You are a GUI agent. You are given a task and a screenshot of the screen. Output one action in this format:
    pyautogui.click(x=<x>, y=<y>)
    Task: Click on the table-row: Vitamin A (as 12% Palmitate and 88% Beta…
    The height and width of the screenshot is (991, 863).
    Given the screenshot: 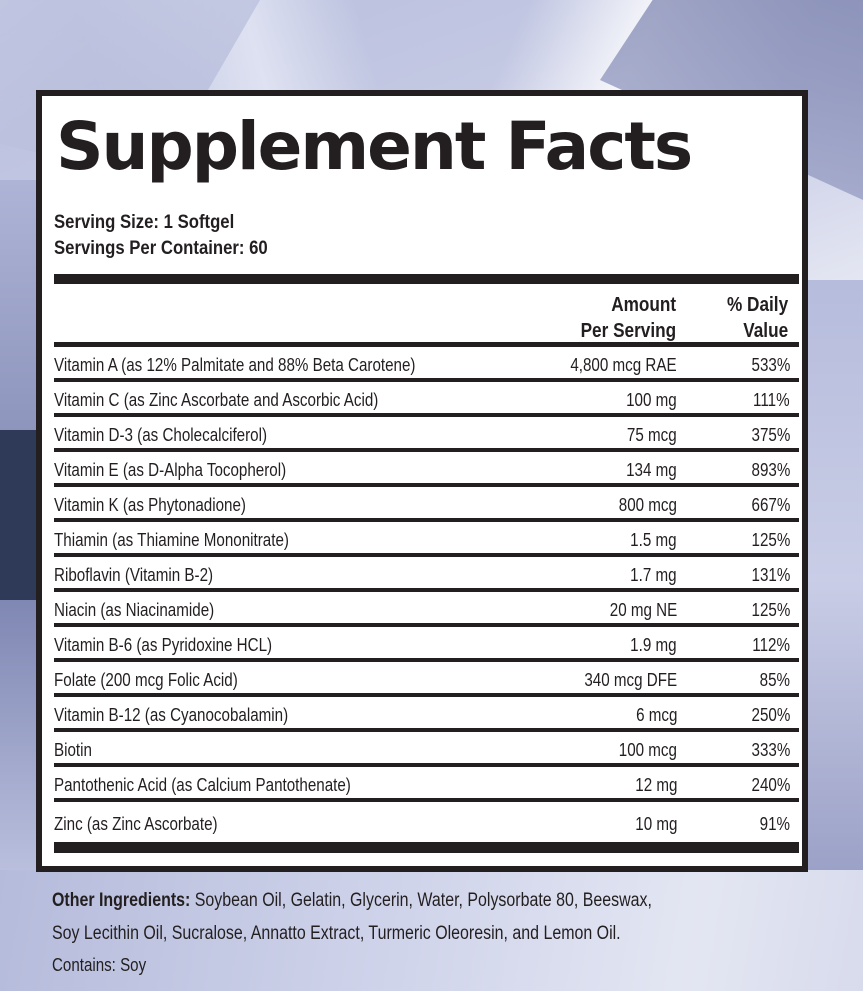 What is the action you would take?
    pyautogui.click(x=426, y=364)
    